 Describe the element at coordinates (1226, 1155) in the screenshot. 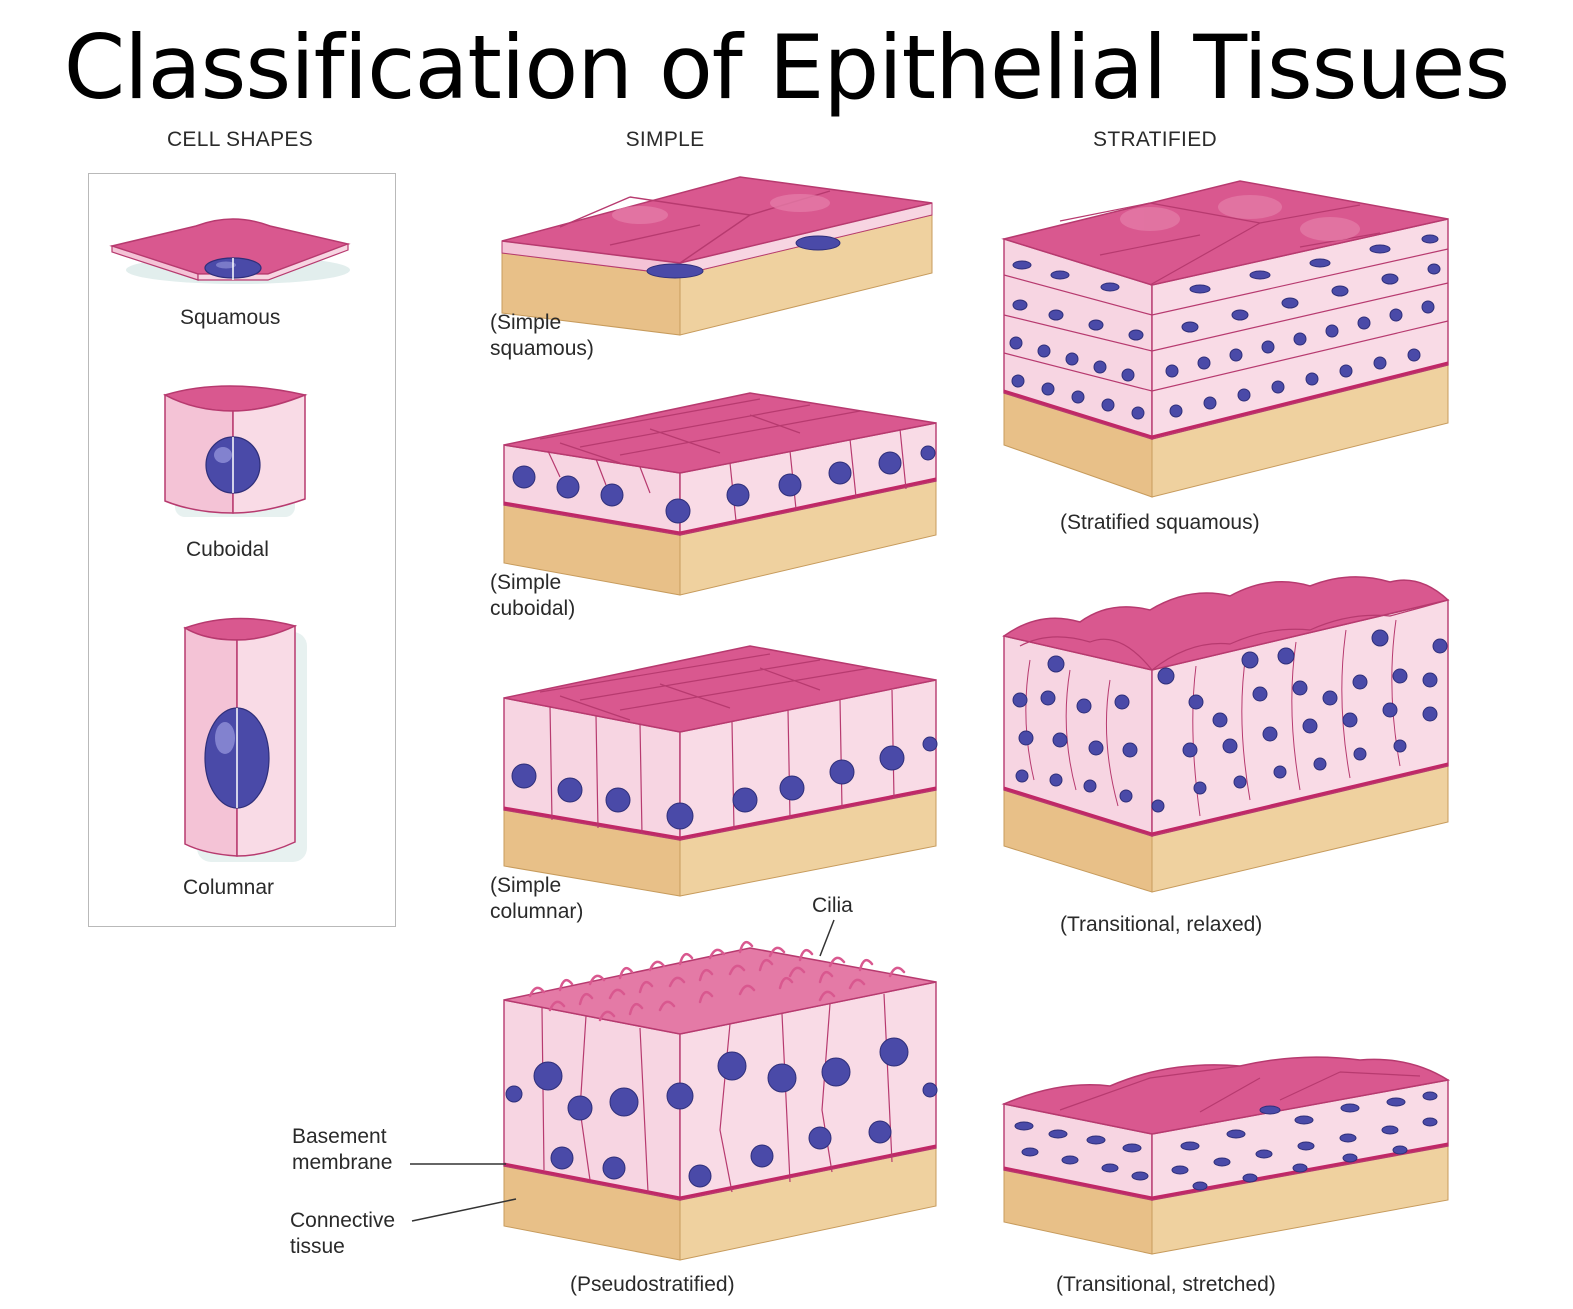

I see `transitional-stretched-illustration` at that location.